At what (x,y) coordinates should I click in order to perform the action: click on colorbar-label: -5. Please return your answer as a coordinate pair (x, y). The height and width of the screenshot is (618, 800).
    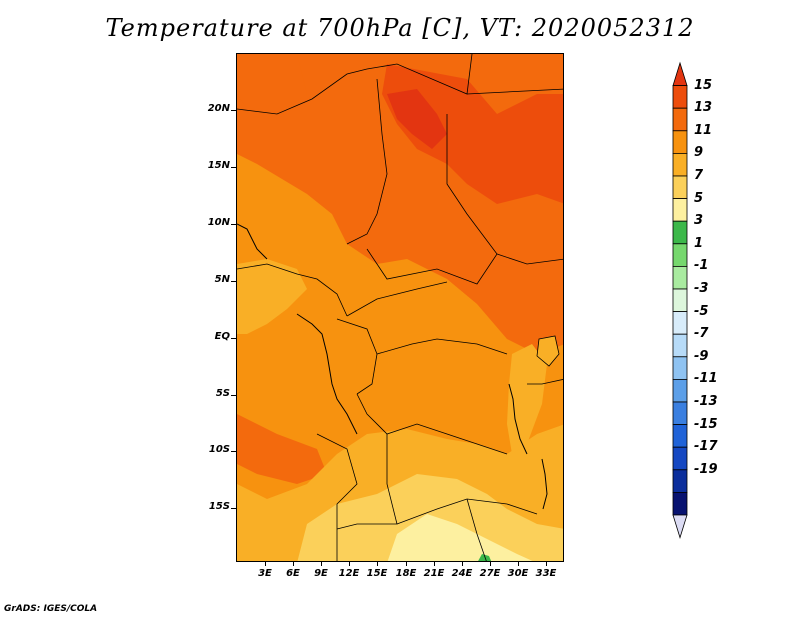
    Looking at the image, I should click on (701, 311).